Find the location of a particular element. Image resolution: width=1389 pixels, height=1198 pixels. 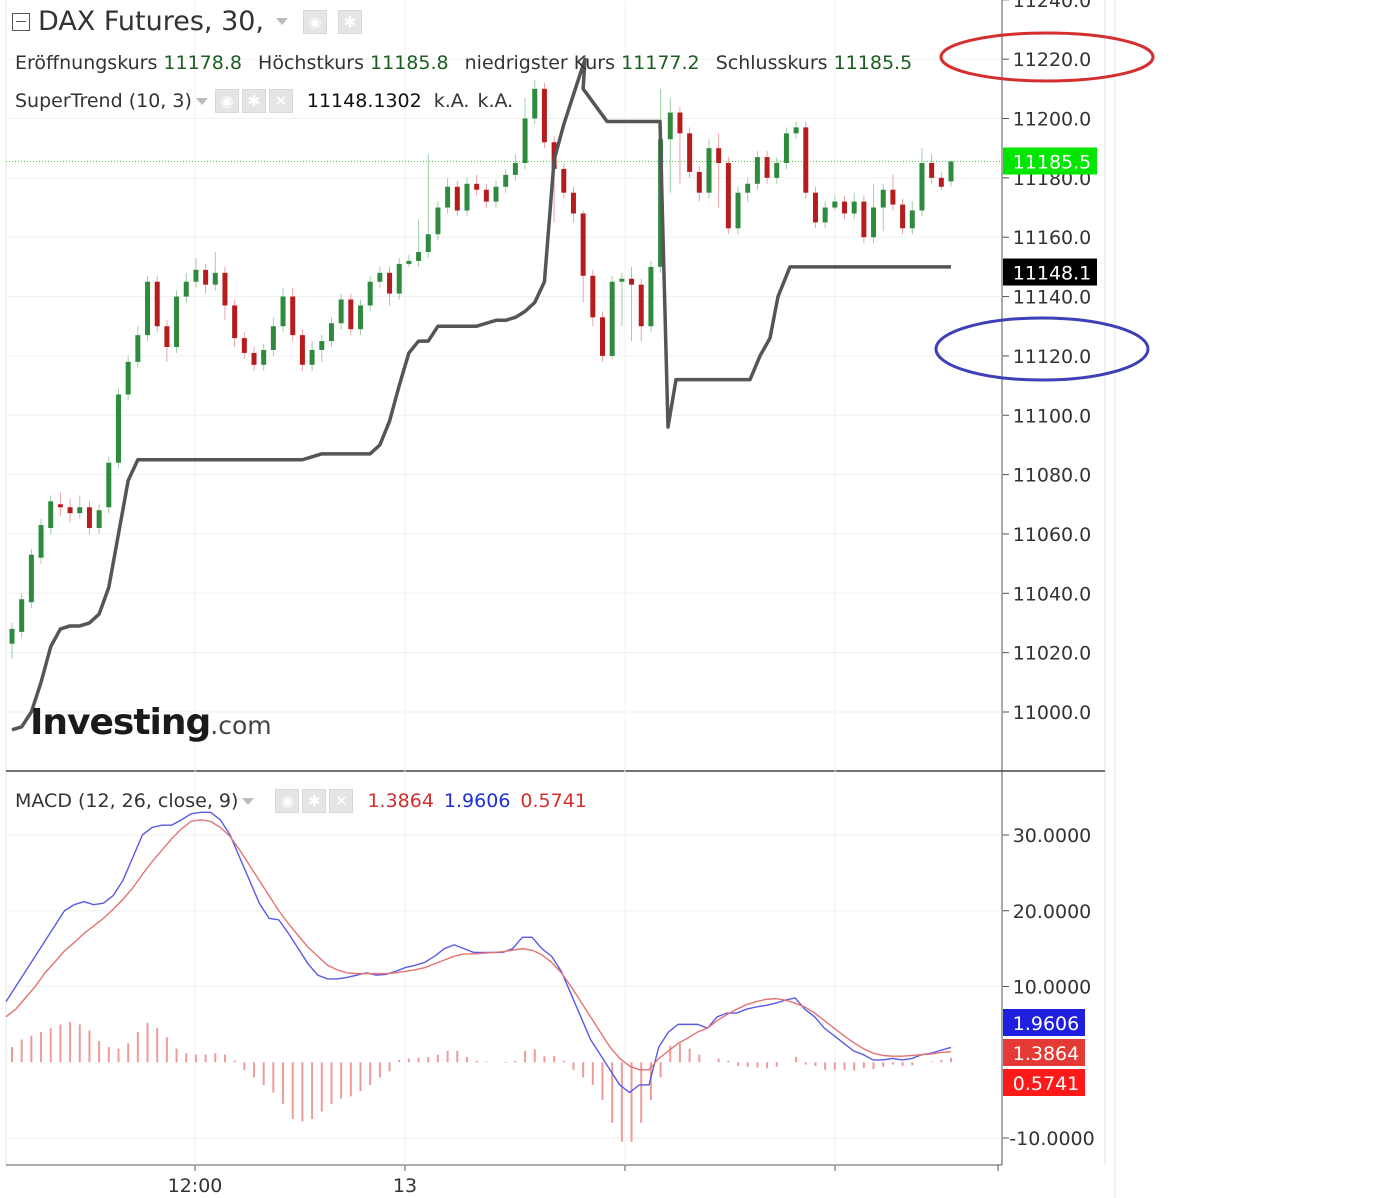

price-tick-label: 11200.0 is located at coordinates (1052, 120).